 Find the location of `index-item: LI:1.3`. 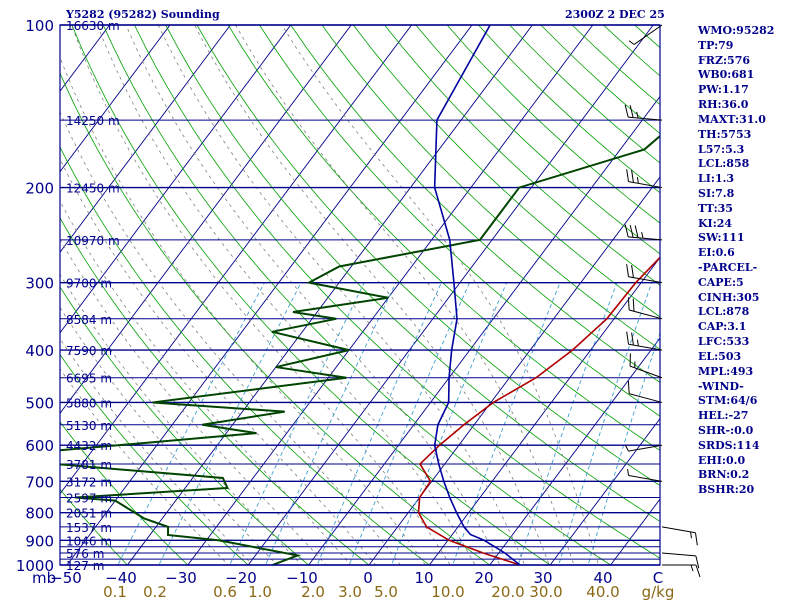

index-item: LI:1.3 is located at coordinates (716, 179).